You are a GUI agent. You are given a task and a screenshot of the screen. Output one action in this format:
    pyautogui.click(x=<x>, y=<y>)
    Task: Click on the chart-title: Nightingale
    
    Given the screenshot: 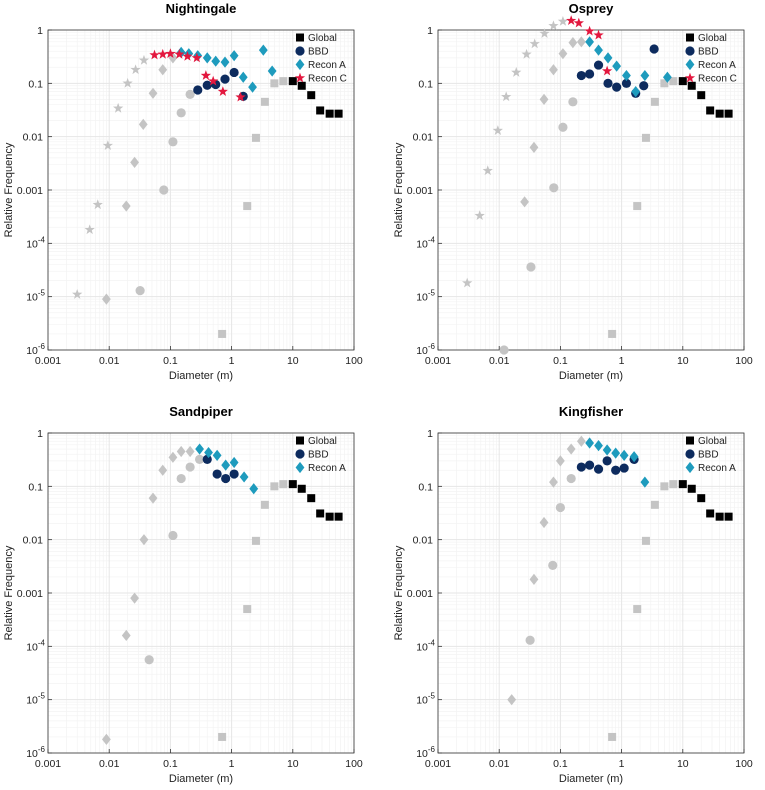 What is the action you would take?
    pyautogui.click(x=201, y=8)
    